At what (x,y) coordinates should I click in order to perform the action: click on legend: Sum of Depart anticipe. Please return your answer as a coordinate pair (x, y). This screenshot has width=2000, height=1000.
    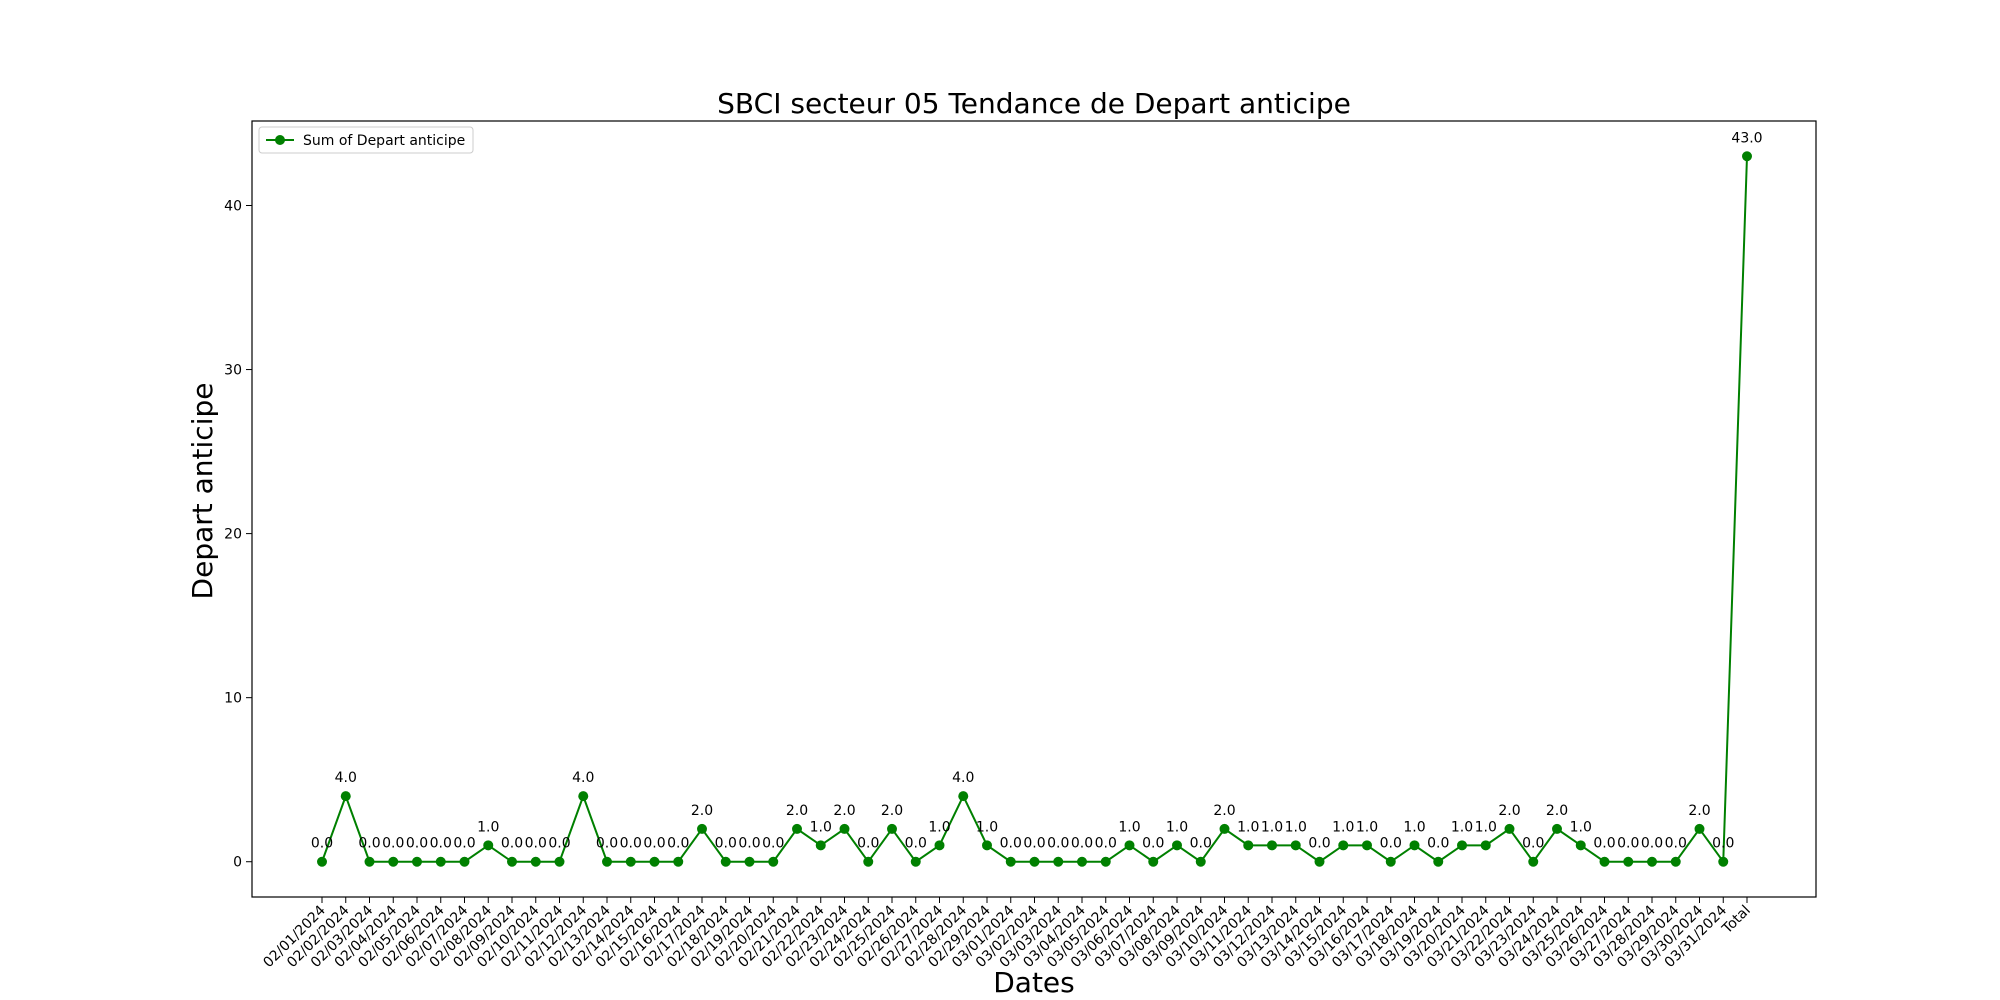
    Looking at the image, I should click on (366, 140).